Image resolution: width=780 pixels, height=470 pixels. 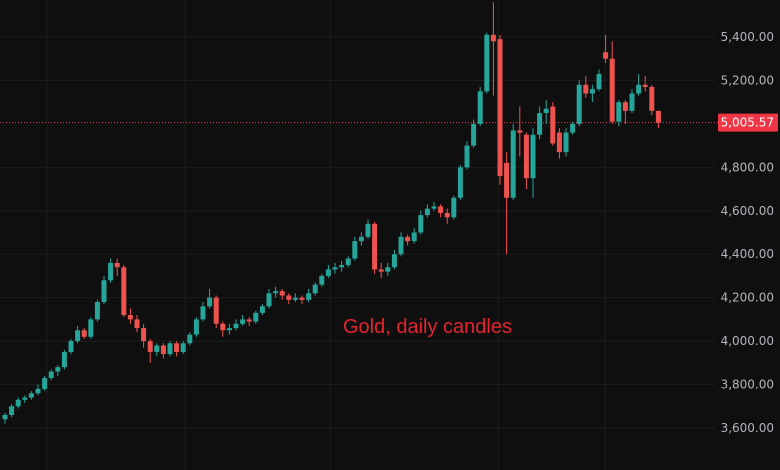 What do you see at coordinates (747, 298) in the screenshot?
I see `y-tick-label: 4,200.00` at bounding box center [747, 298].